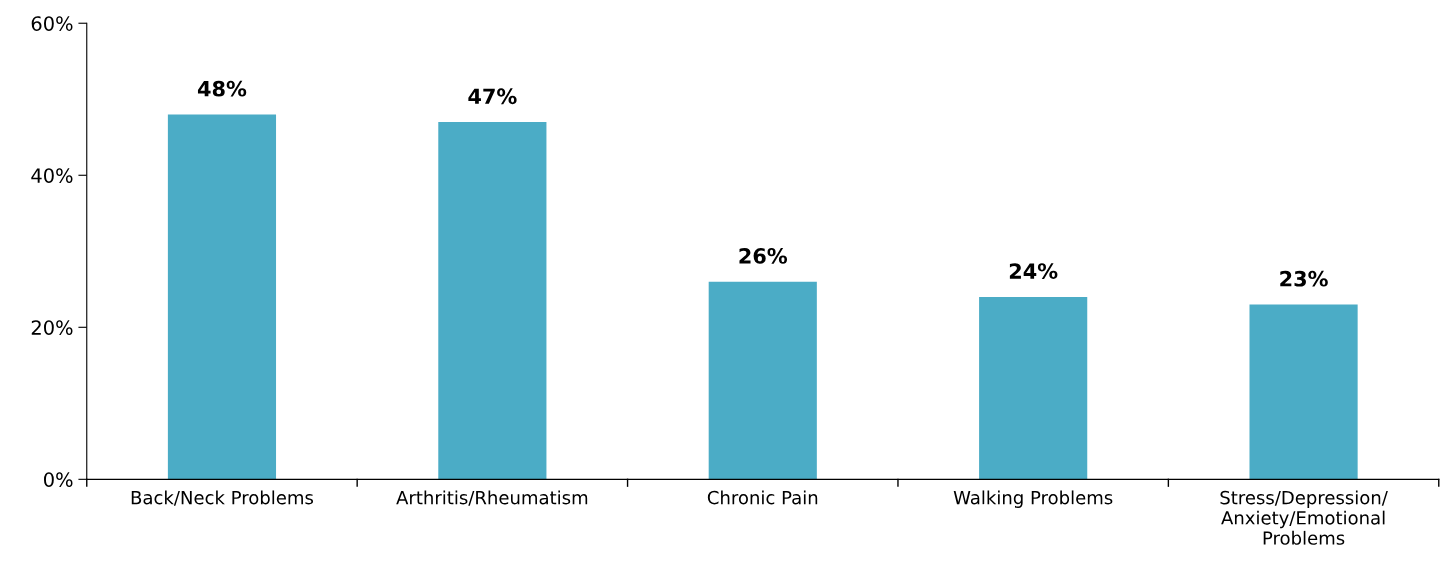  What do you see at coordinates (762, 497) in the screenshot?
I see `x-tick-label: Chronic Pain` at bounding box center [762, 497].